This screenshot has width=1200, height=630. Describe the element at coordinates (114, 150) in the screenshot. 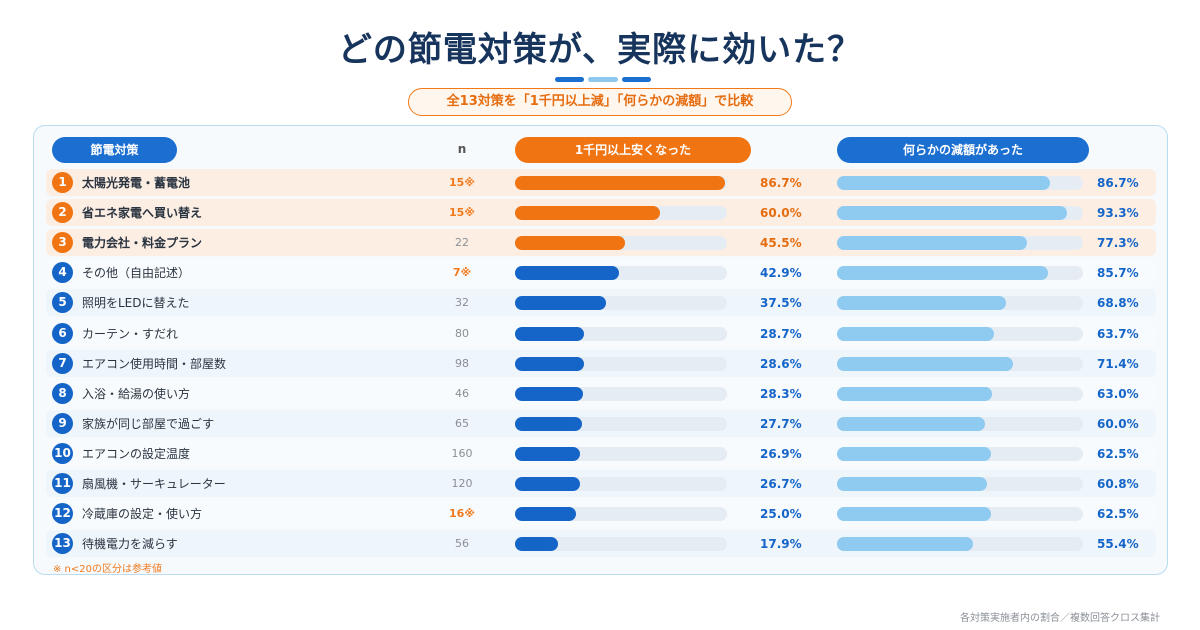

I see `header-measure: 節電対策` at that location.